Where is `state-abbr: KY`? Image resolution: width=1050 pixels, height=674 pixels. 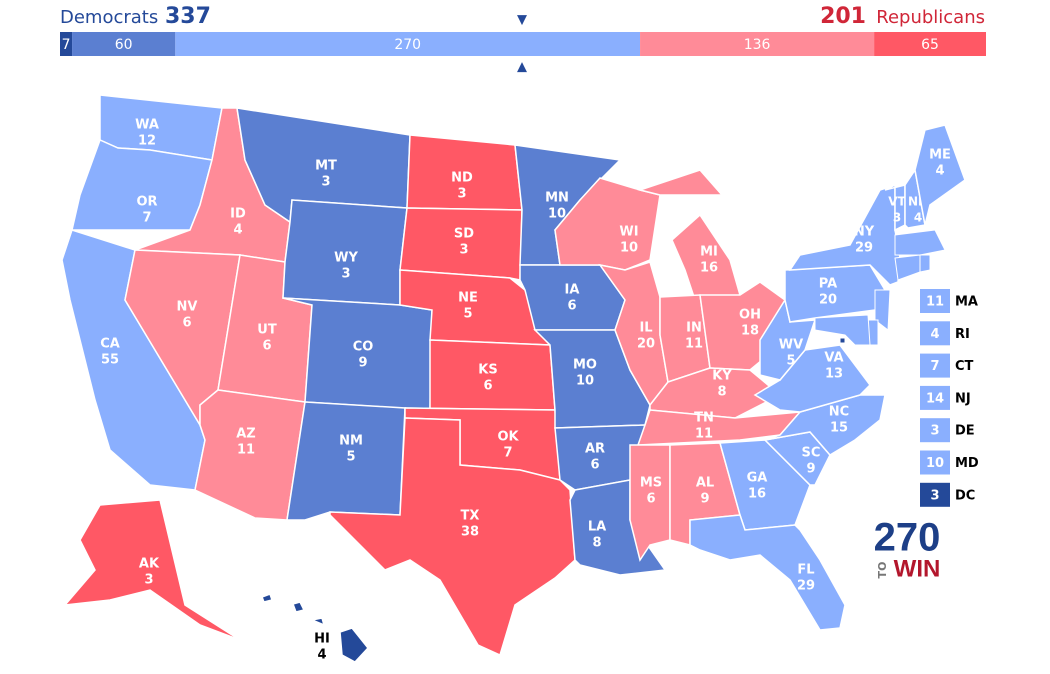
state-abbr: KY is located at coordinates (722, 376).